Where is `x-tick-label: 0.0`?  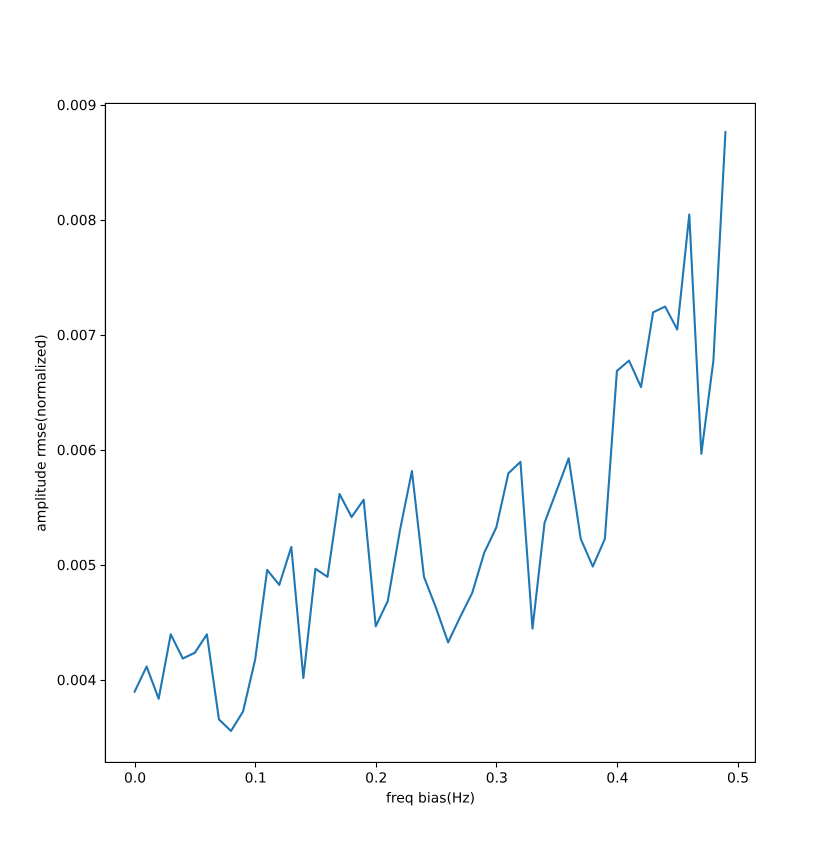
x-tick-label: 0.0 is located at coordinates (135, 778).